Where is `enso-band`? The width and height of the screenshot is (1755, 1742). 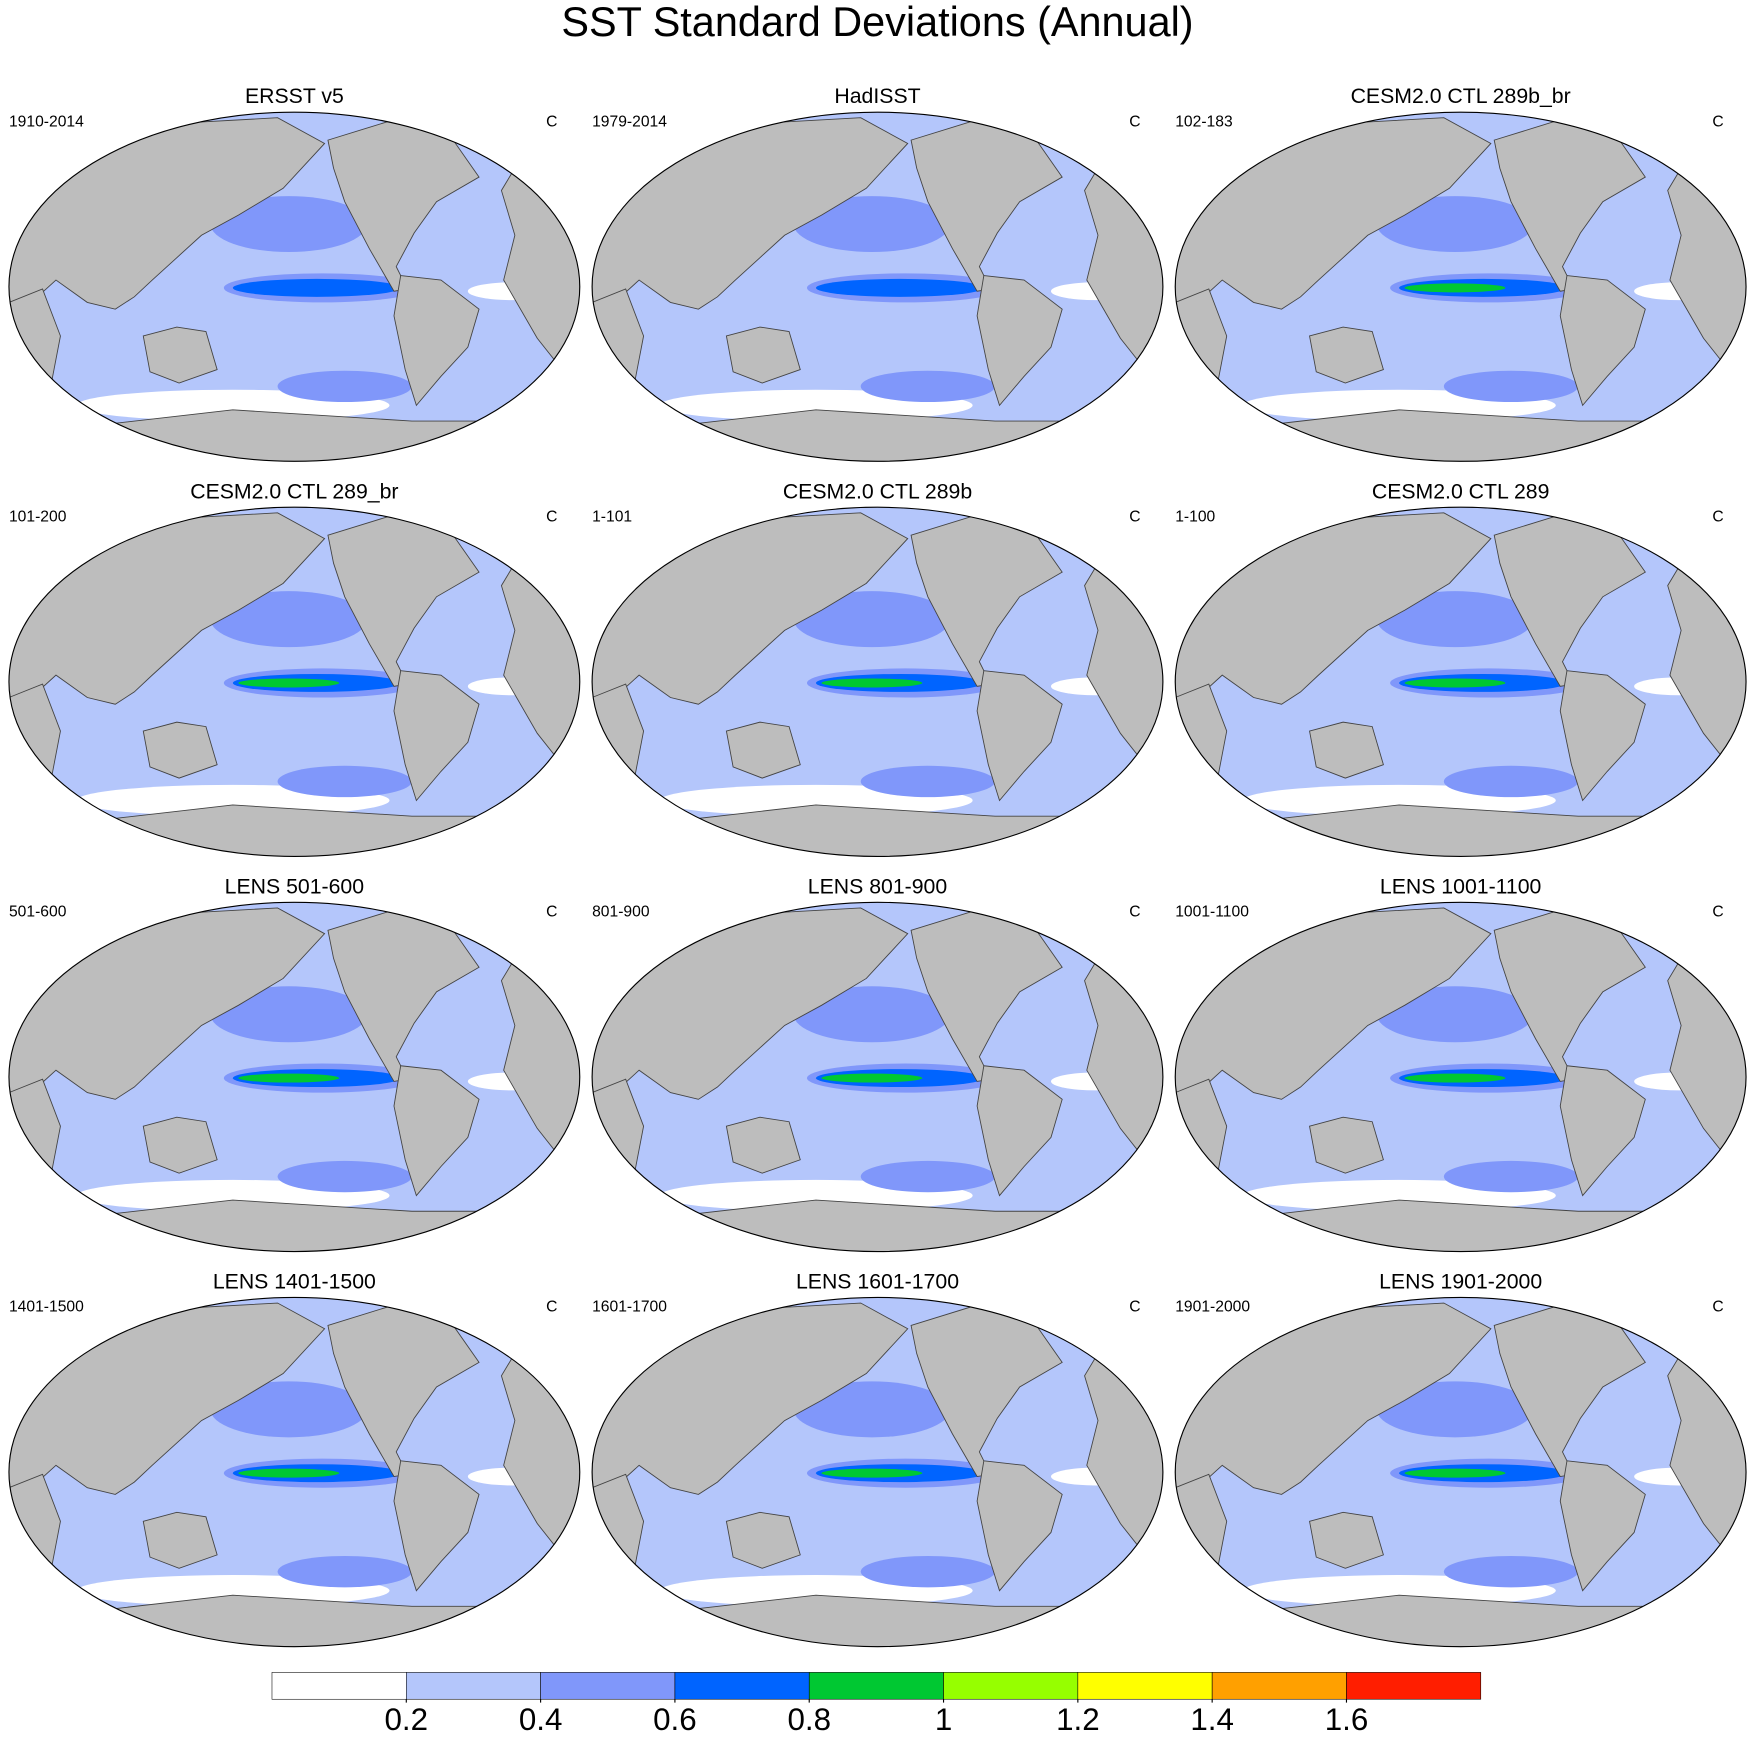 enso-band is located at coordinates (316, 287).